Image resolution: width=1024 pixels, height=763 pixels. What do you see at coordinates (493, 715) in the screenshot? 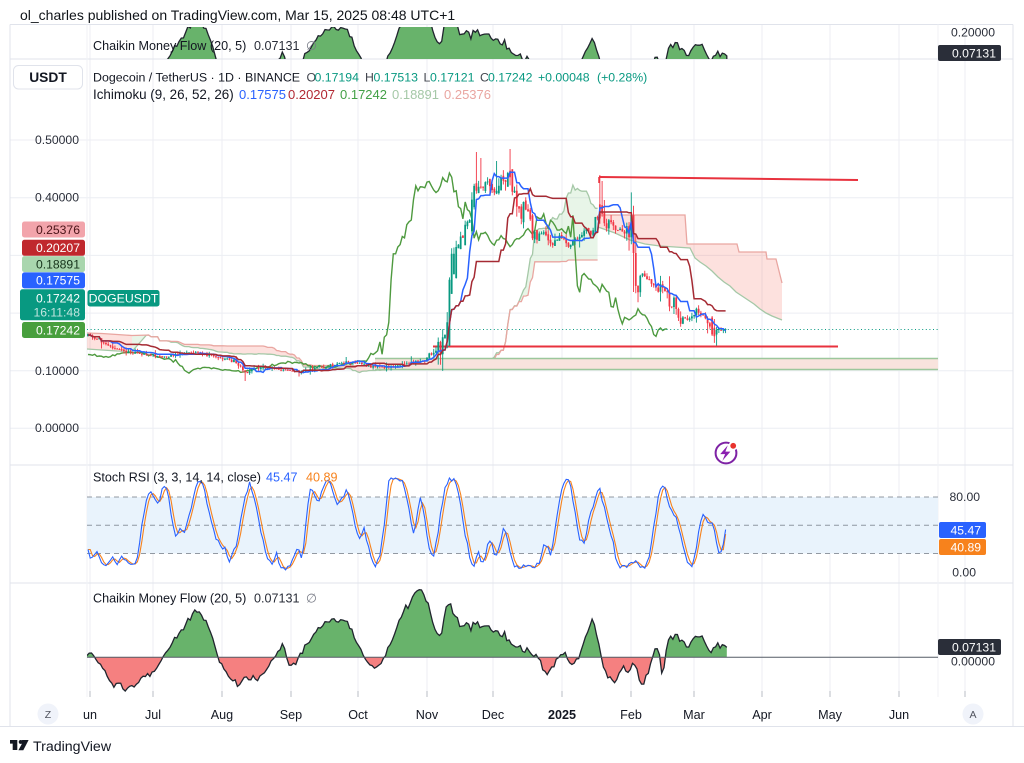
I see `svg-text: Dec` at bounding box center [493, 715].